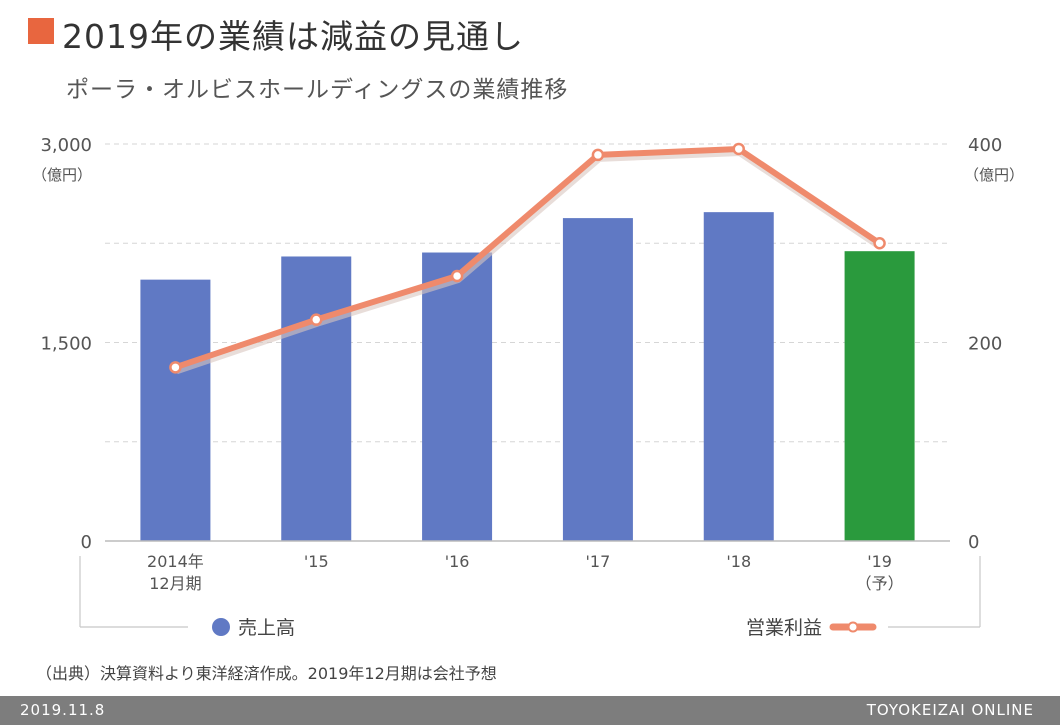 This screenshot has width=1060, height=725. What do you see at coordinates (293, 36) in the screenshot?
I see `page-title: 2019年の業績は減益の見通し` at bounding box center [293, 36].